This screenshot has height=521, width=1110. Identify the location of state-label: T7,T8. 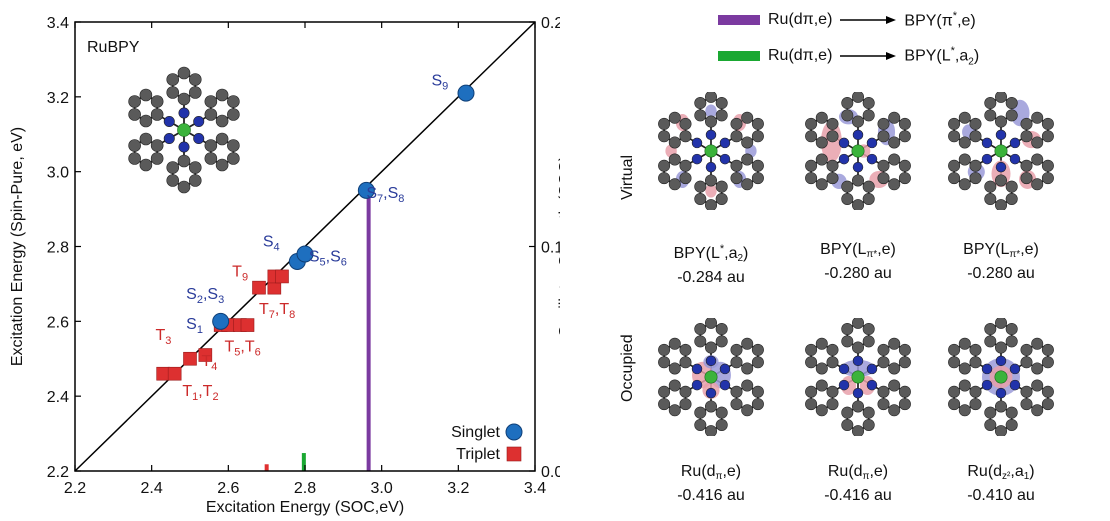
(277, 311).